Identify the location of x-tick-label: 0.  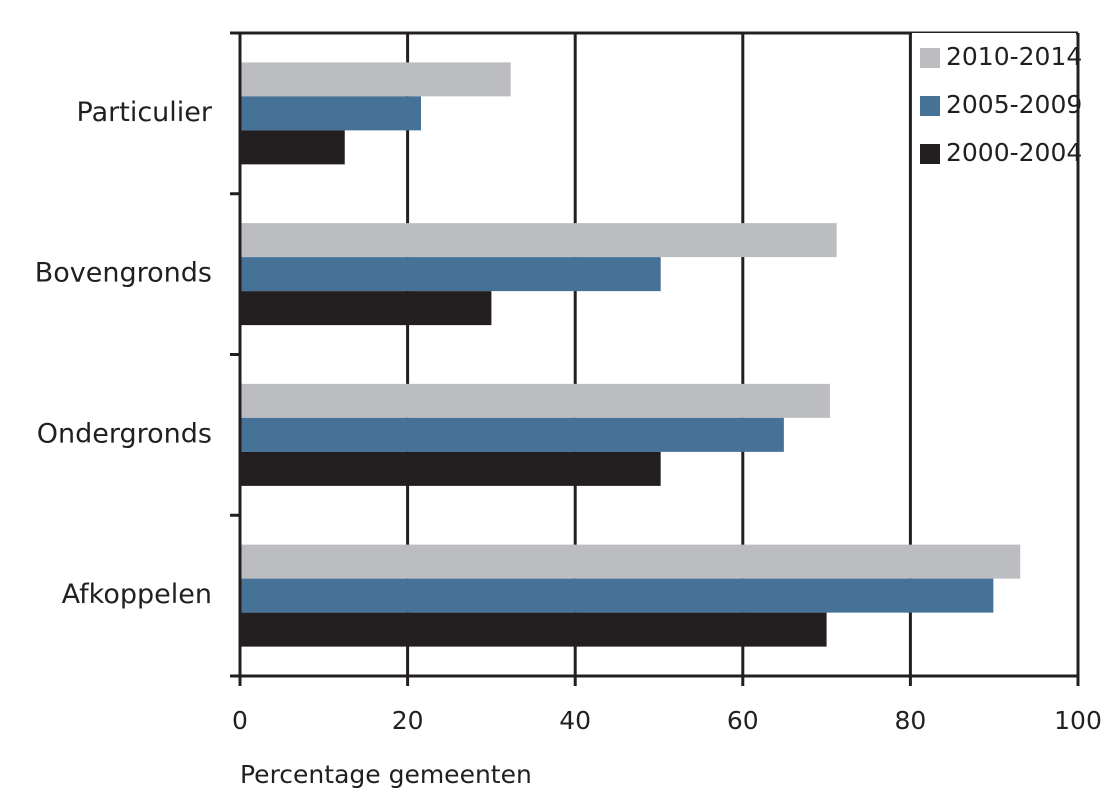
(240, 720).